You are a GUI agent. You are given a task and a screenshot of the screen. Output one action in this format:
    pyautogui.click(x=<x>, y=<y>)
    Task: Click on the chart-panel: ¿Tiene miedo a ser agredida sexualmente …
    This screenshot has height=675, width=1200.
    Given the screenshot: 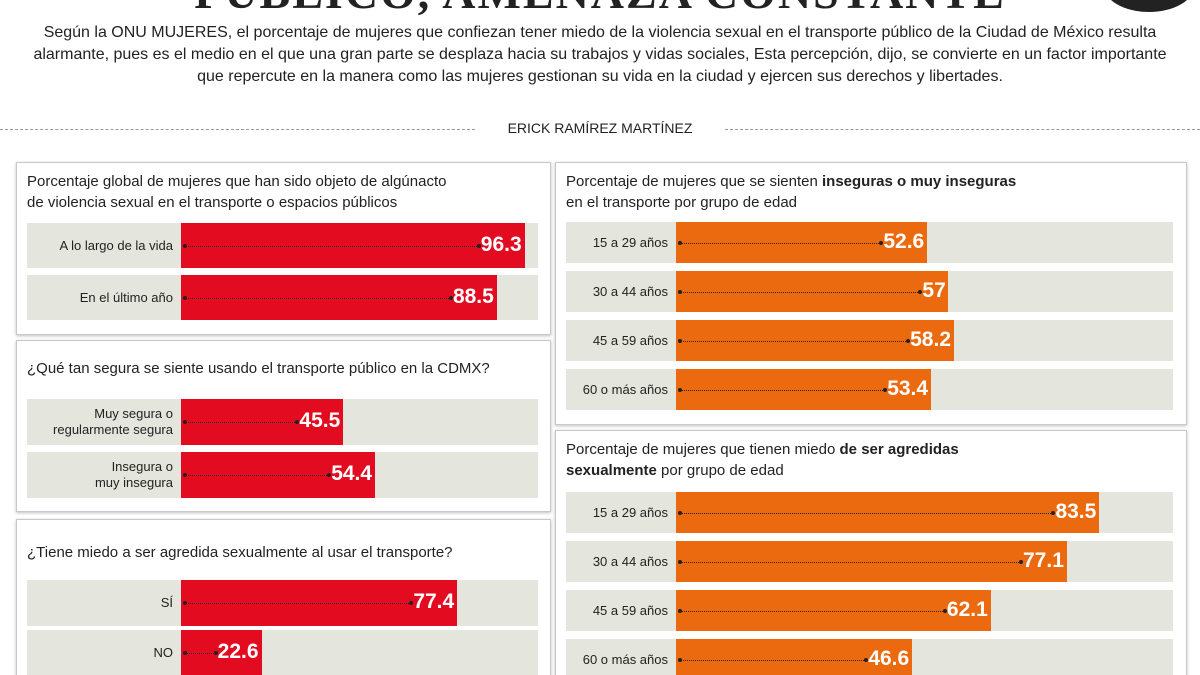 What is the action you would take?
    pyautogui.click(x=283, y=597)
    